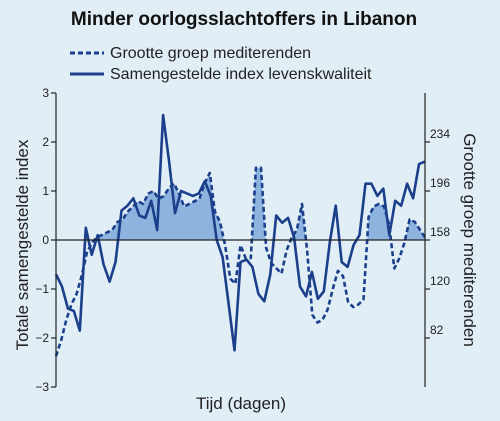 The width and height of the screenshot is (500, 421). Describe the element at coordinates (440, 183) in the screenshot. I see `tick-label-right: 196` at that location.